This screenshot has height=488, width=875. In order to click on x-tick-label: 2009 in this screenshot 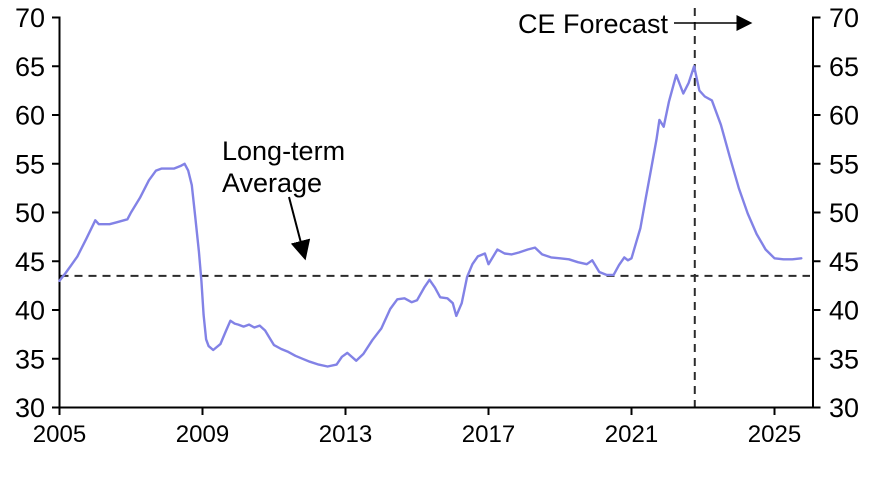, I will do `click(202, 434)`.